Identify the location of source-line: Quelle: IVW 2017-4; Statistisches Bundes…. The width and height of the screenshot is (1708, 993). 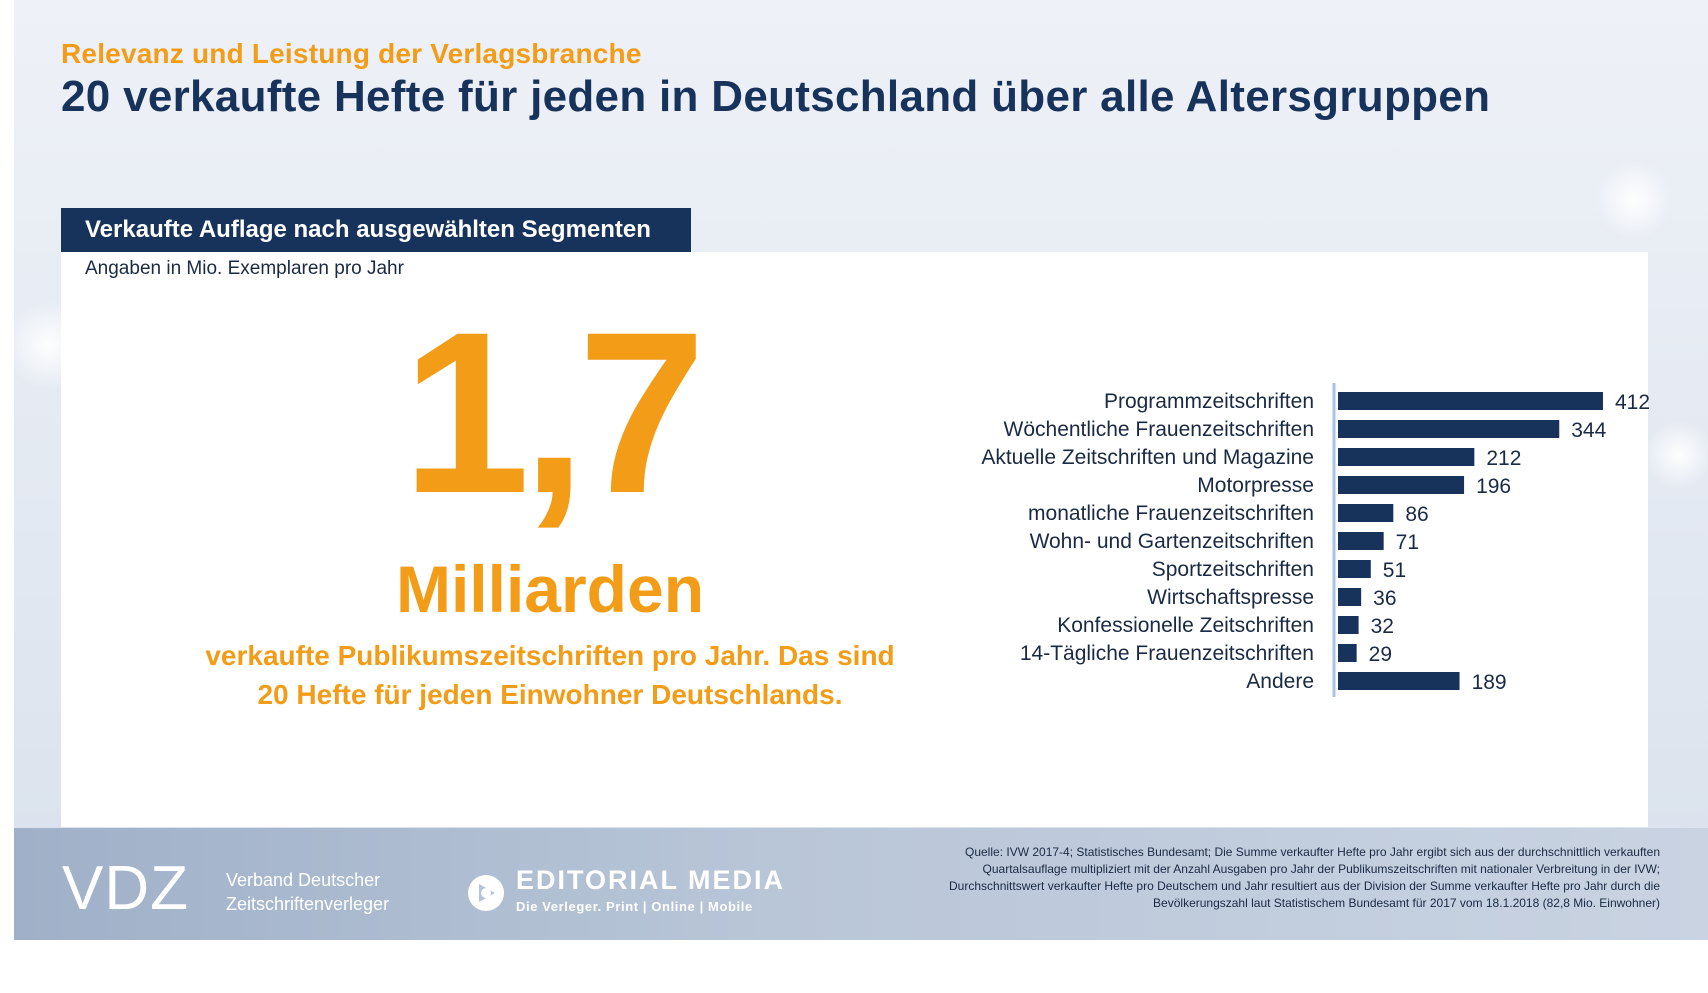
(1312, 852).